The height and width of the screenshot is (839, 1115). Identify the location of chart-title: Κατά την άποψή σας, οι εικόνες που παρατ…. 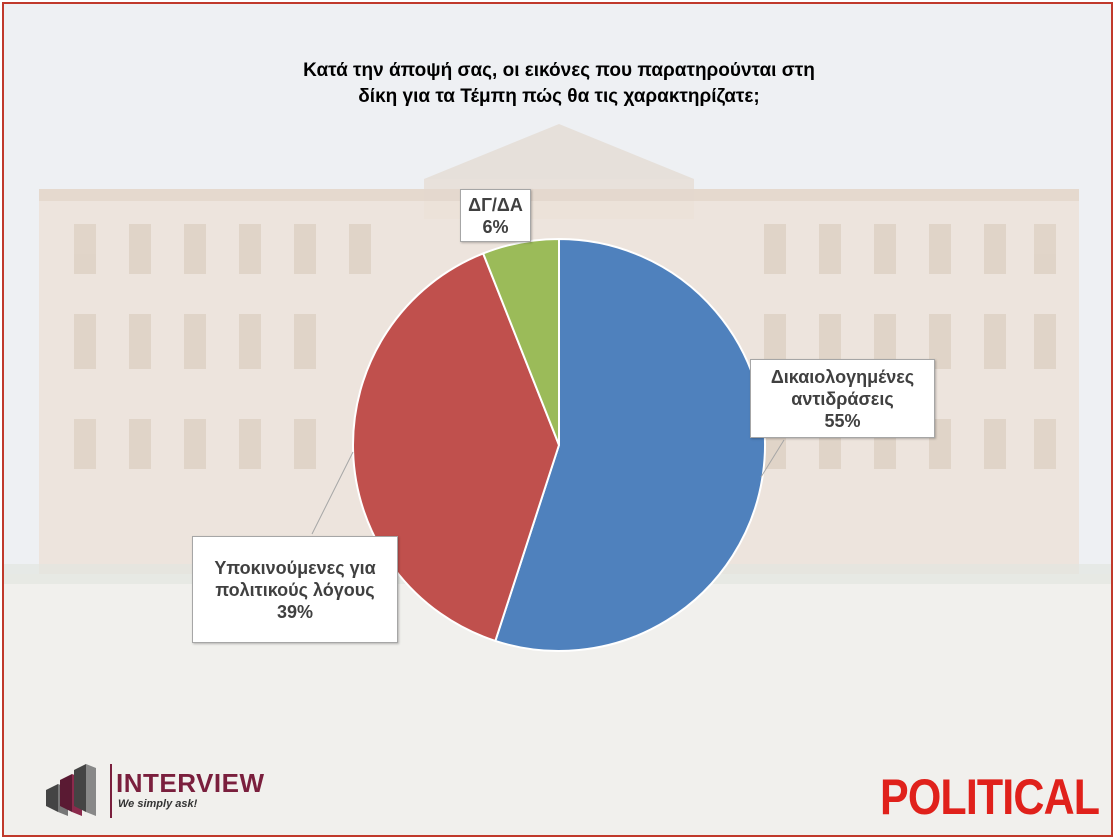
(559, 83).